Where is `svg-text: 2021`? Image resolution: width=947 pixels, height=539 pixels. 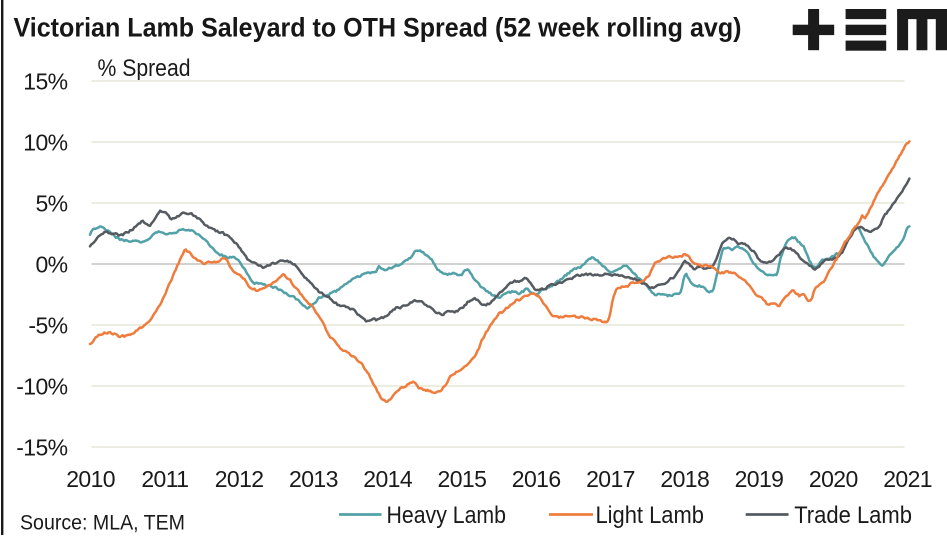 svg-text: 2021 is located at coordinates (907, 479).